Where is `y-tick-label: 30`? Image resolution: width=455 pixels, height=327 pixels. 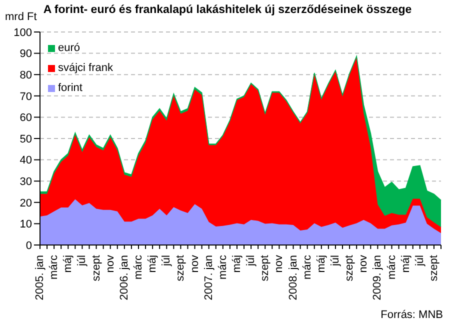 y-tick-label: 30 is located at coordinates (26, 182).